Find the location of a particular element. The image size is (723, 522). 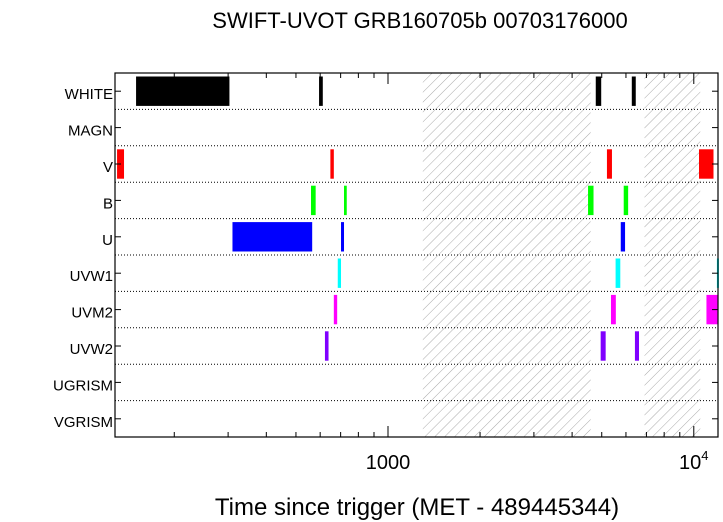

filter-label-b: B is located at coordinates (108, 203).